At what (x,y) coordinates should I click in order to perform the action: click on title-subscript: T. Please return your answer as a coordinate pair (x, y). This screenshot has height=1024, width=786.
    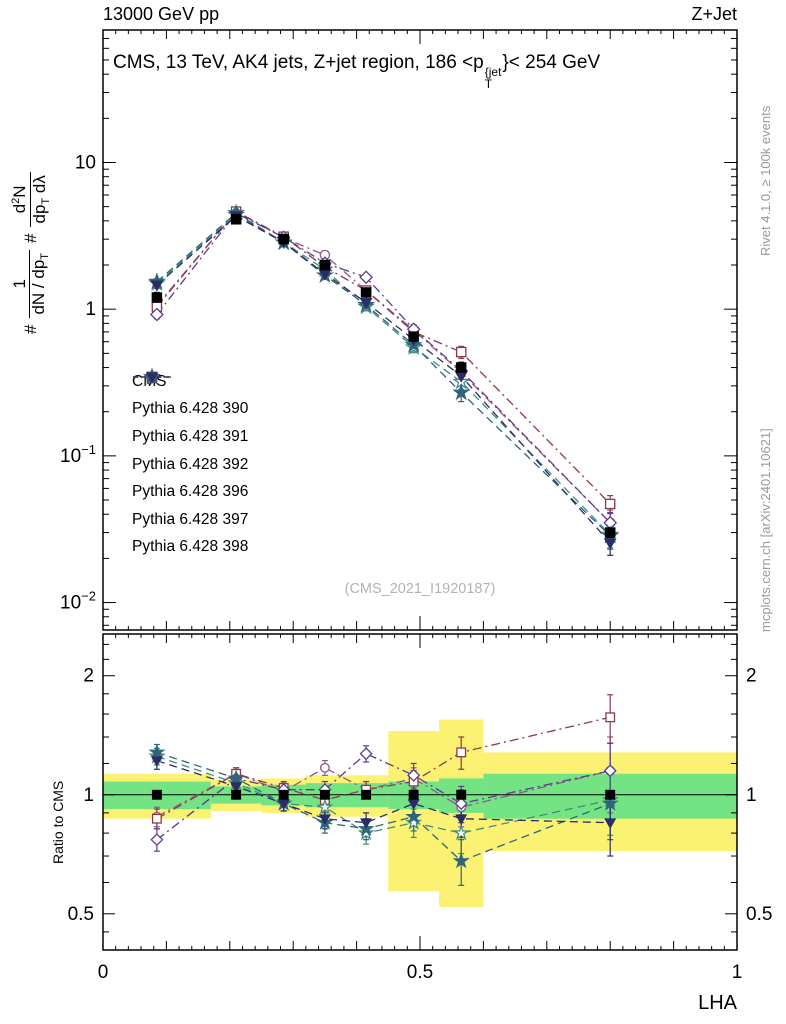
    Looking at the image, I should click on (488, 84).